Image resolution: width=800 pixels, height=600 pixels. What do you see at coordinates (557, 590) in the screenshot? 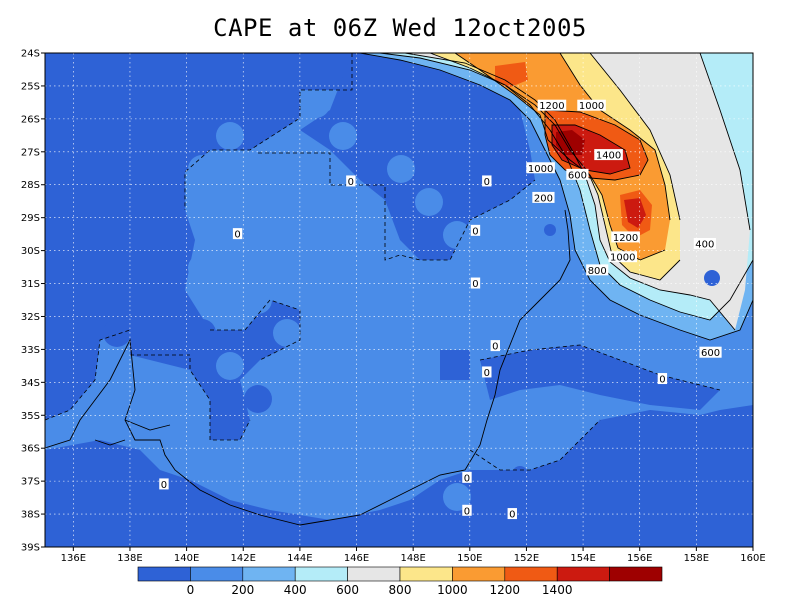
I see `colorbar-label: 1400` at bounding box center [557, 590].